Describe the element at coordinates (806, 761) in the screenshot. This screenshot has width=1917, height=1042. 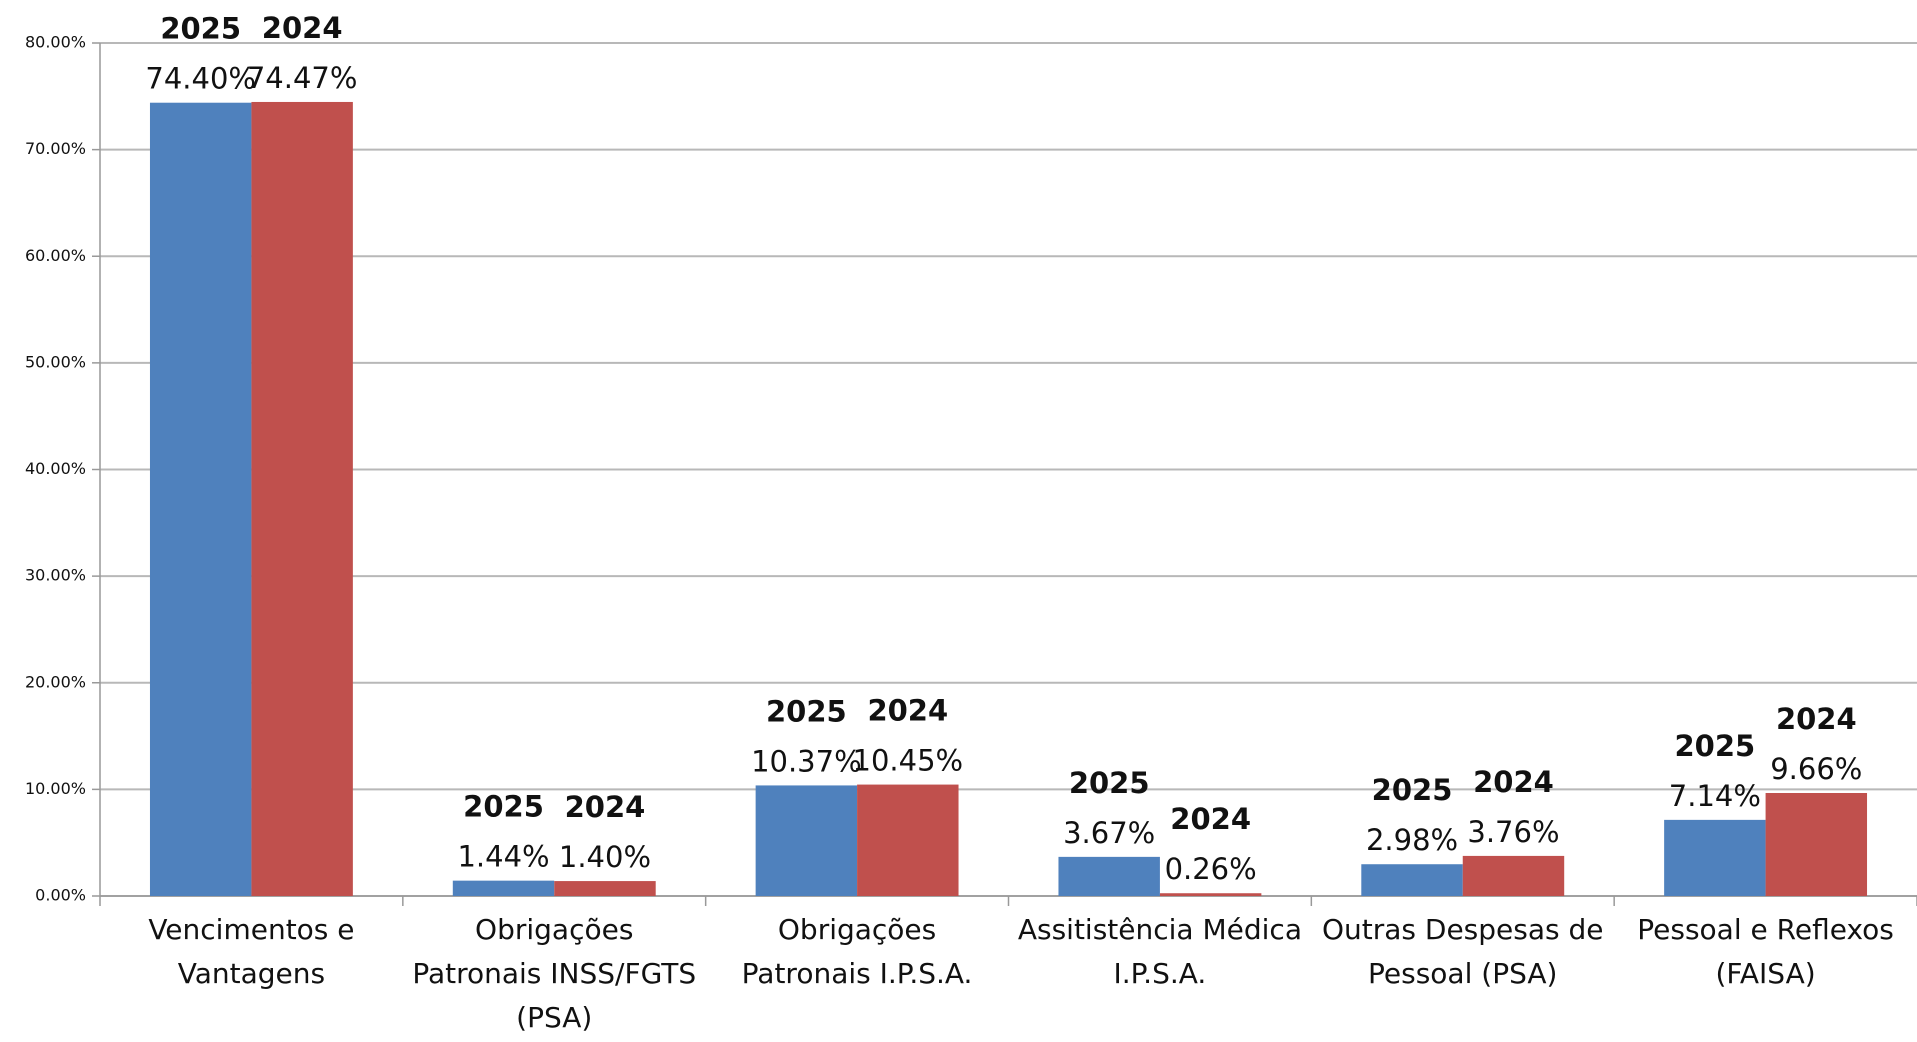
I see `data-label: 10.37%` at that location.